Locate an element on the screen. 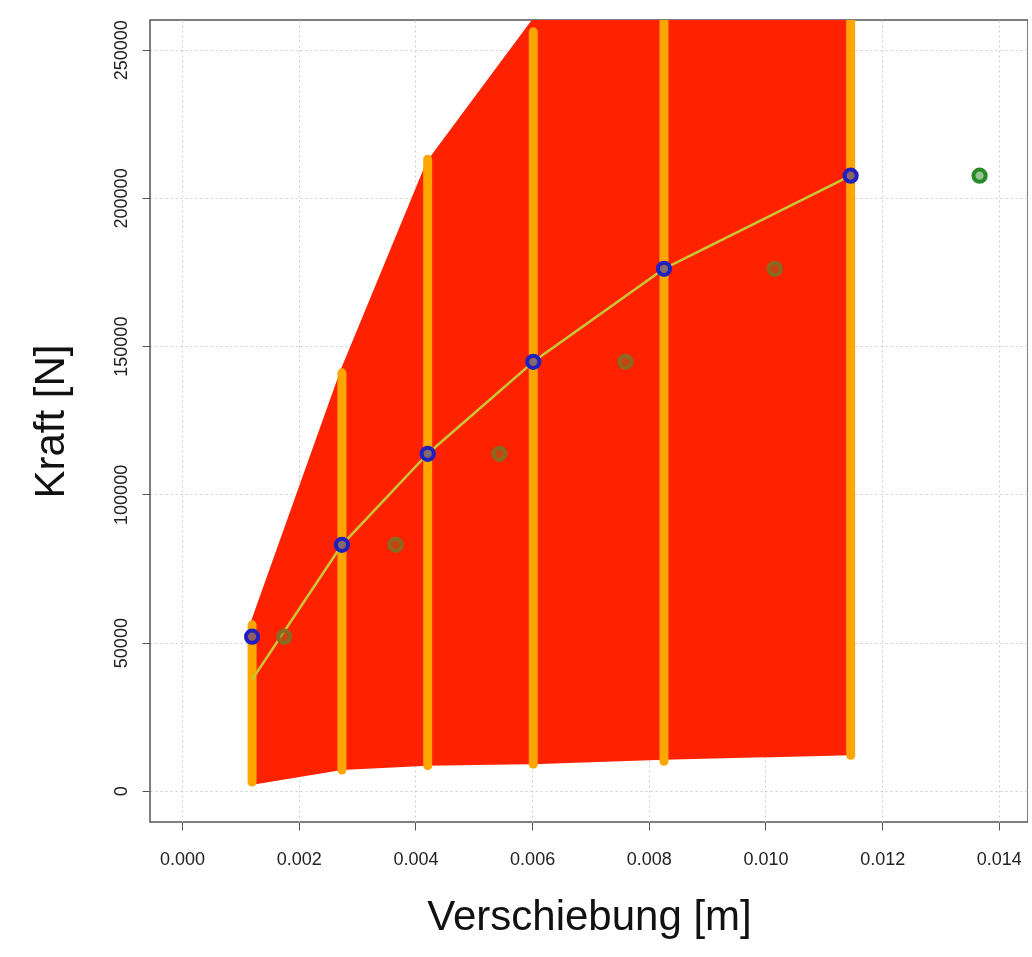  x-tick-label: 0.012 is located at coordinates (883, 858).